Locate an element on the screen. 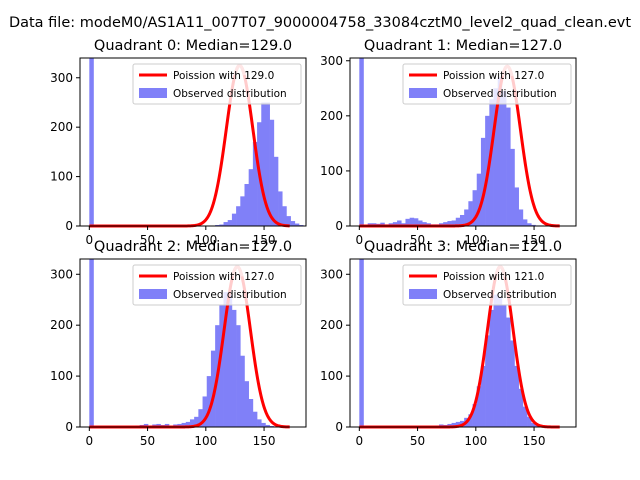  x-tick-label: 100 is located at coordinates (205, 240).